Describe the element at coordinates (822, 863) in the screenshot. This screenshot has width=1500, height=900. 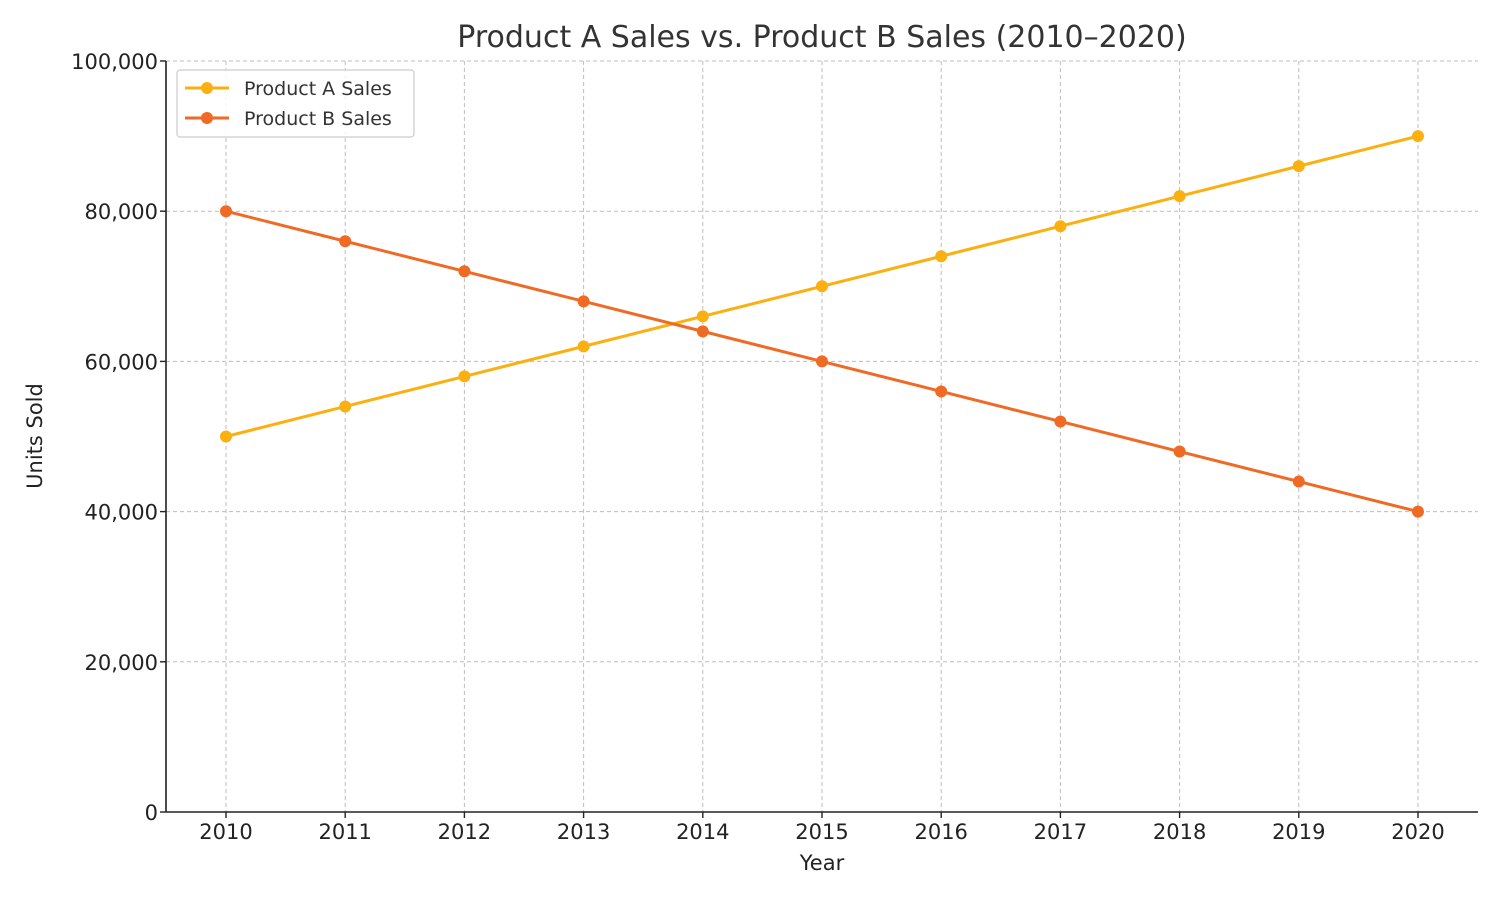
I see `x-axis-label: Year` at that location.